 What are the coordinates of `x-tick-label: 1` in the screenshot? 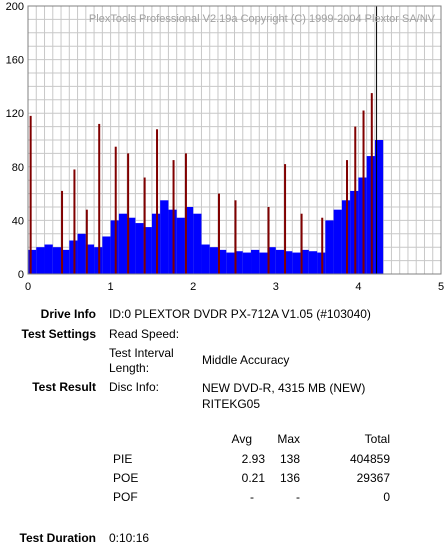 It's located at (111, 287).